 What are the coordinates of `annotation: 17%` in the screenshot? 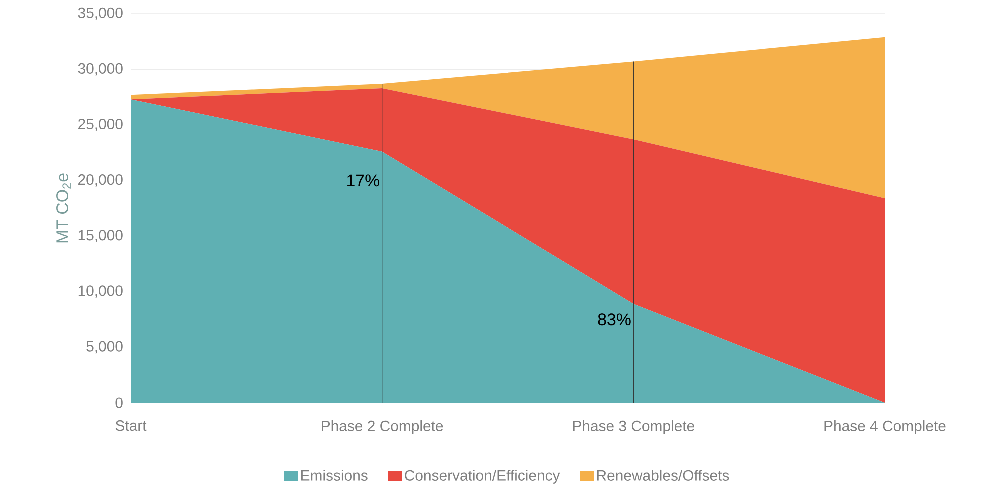 It's located at (364, 180).